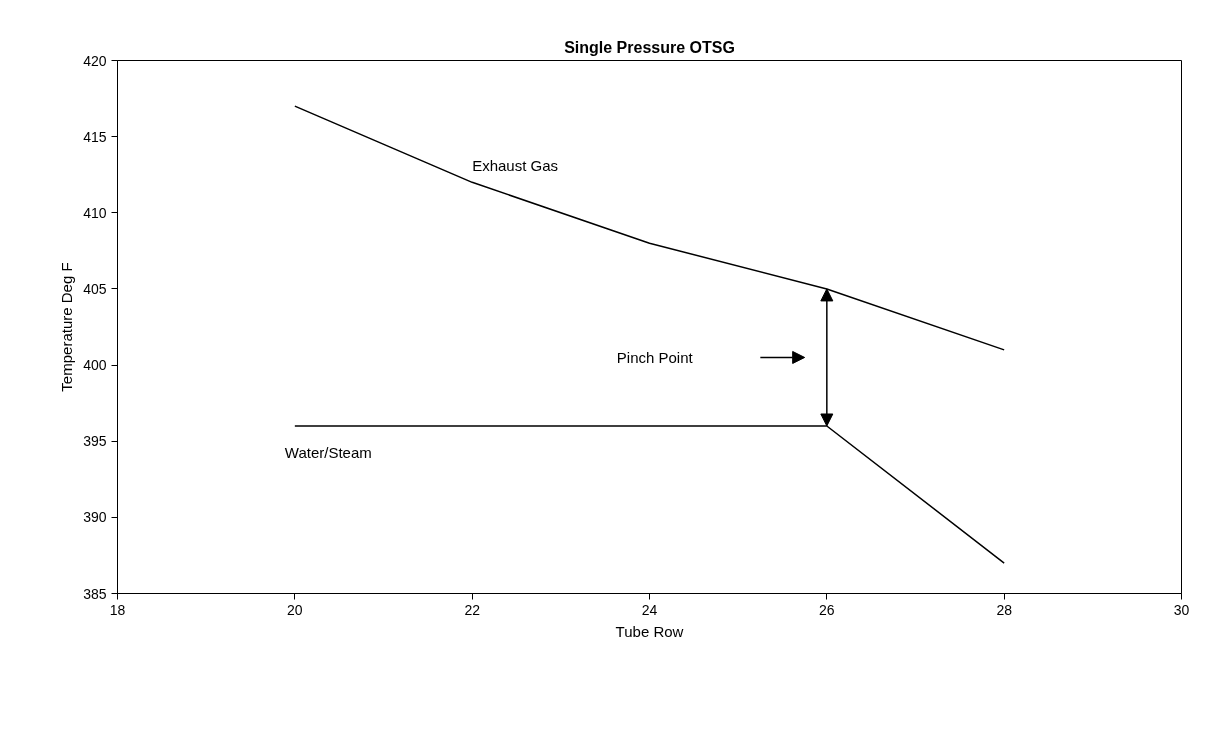 This screenshot has width=1227, height=729. What do you see at coordinates (1181, 609) in the screenshot?
I see `x-tick-label: 30` at bounding box center [1181, 609].